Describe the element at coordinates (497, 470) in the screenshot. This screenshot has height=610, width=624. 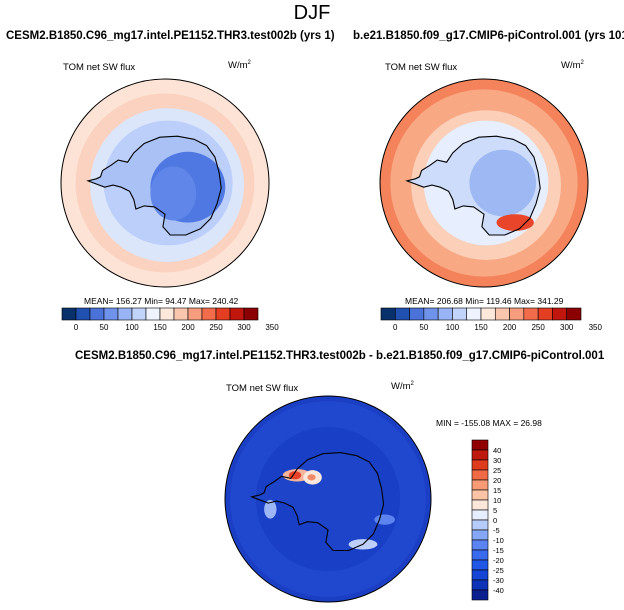
I see `colorbar-tick-label: 25` at that location.